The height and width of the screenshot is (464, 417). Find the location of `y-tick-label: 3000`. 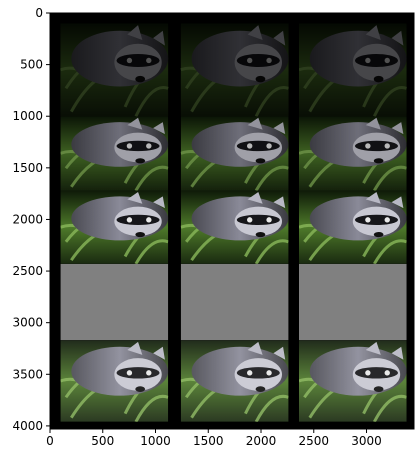

y-tick-label: 3000 is located at coordinates (27, 323).